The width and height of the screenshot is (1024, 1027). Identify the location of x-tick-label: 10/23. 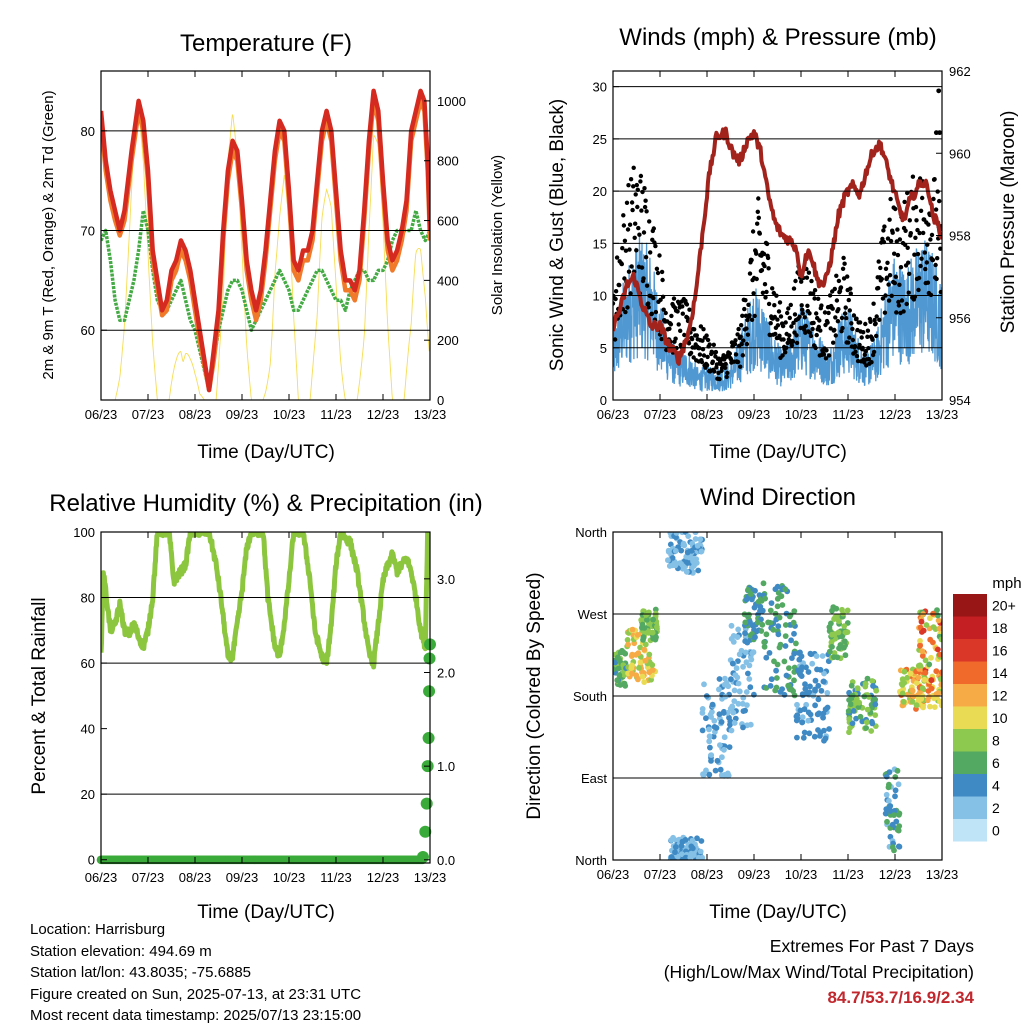
(289, 414).